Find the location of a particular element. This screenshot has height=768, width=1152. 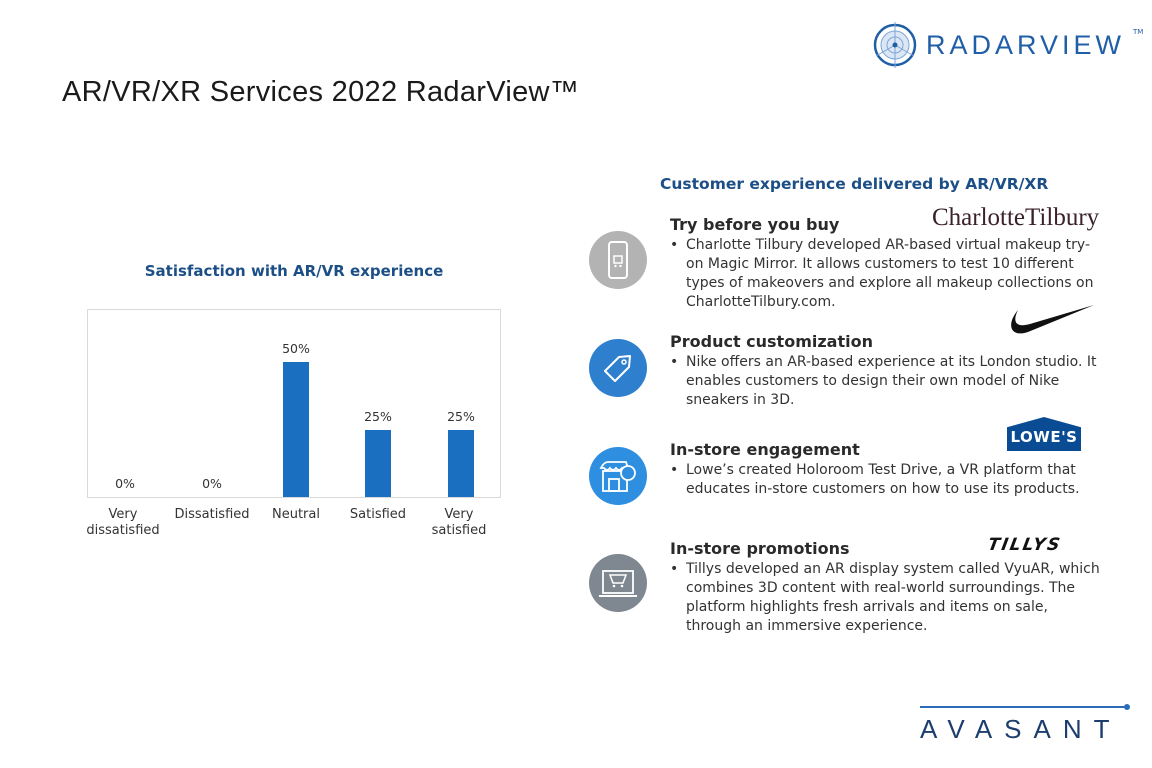

laptop-cart-icon is located at coordinates (618, 583).